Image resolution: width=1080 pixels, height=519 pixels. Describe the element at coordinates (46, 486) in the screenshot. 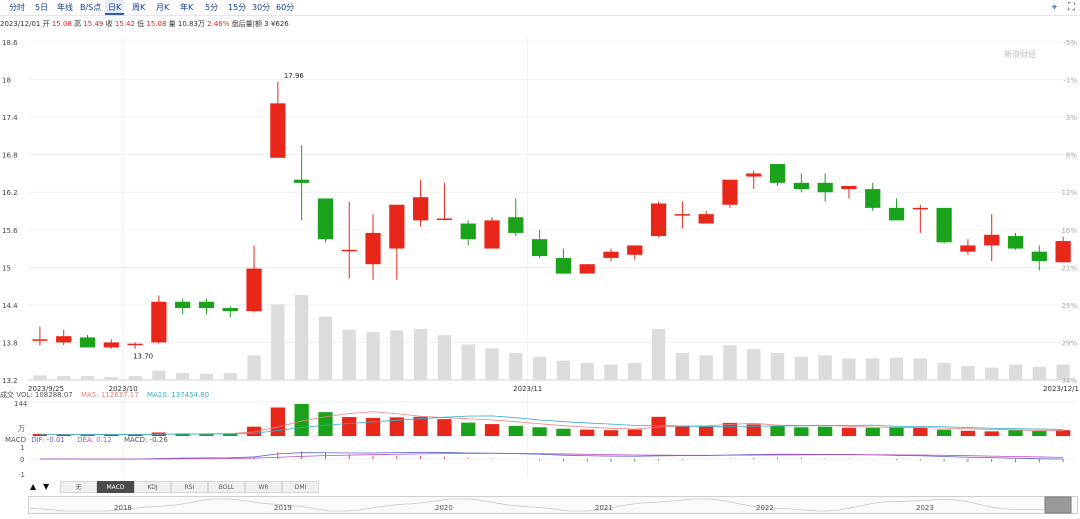

I see `arrow-down-icon: ▼` at that location.